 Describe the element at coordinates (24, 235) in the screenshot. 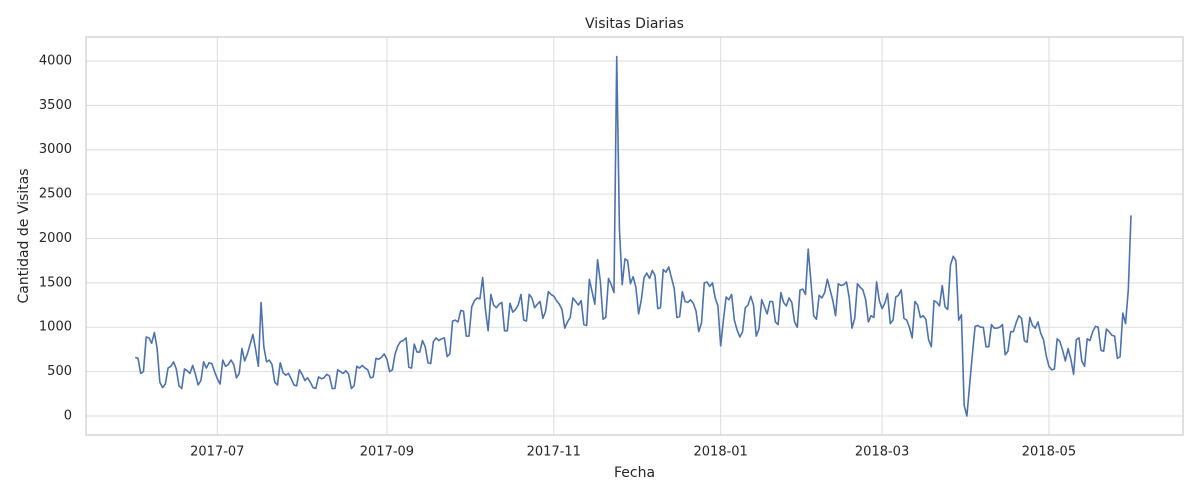

I see `y-axis-label: Cantidad de Visitas` at that location.